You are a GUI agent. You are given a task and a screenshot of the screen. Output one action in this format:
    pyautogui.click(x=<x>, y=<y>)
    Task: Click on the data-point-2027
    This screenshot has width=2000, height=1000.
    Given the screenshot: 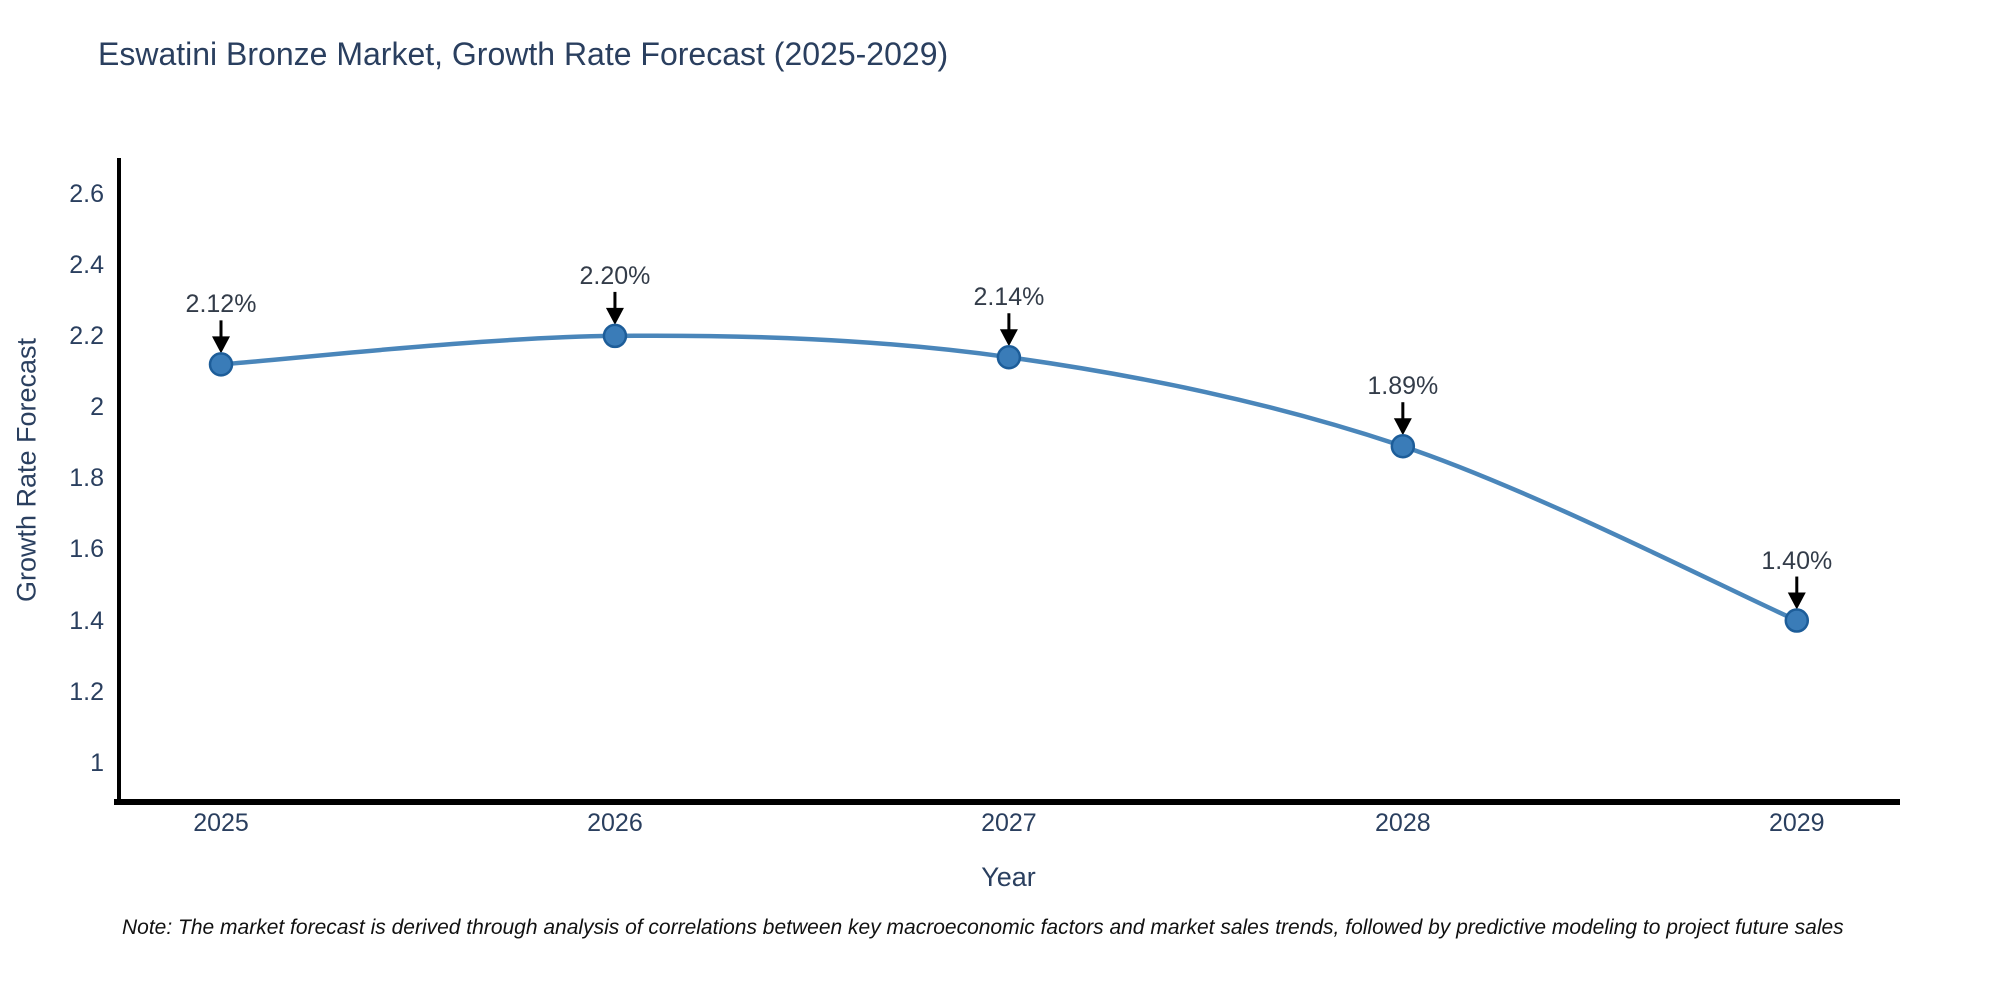 What is the action you would take?
    pyautogui.click(x=1009, y=357)
    